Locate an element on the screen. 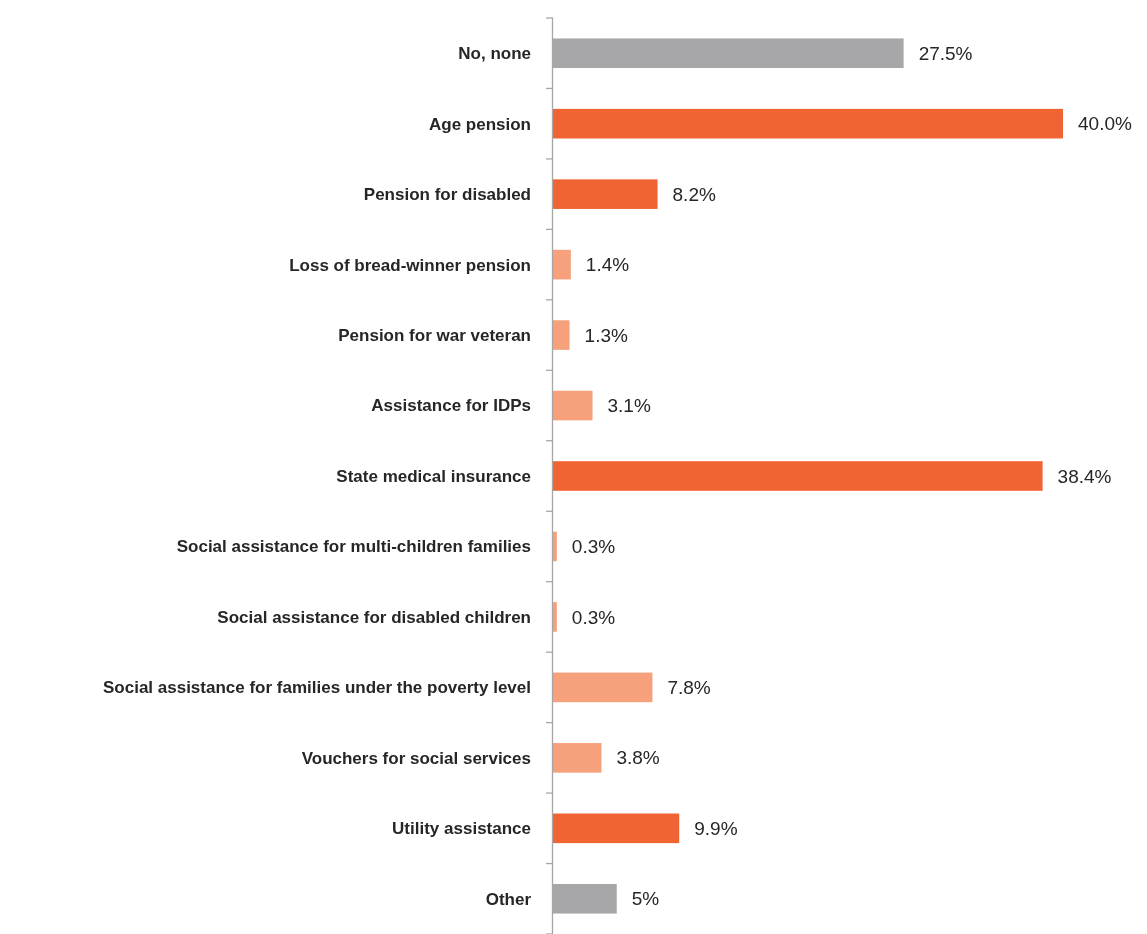  data-label: 3.8% is located at coordinates (638, 758).